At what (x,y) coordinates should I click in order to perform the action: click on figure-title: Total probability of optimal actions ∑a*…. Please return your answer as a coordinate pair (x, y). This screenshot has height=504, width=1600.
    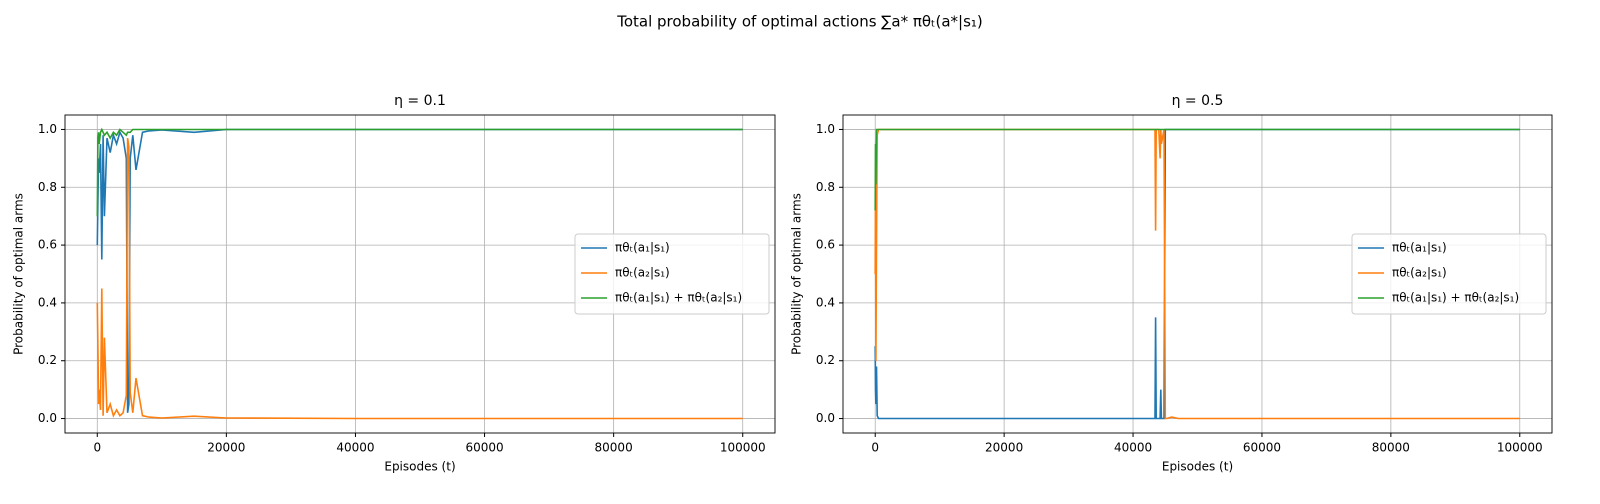
    Looking at the image, I should click on (799, 22).